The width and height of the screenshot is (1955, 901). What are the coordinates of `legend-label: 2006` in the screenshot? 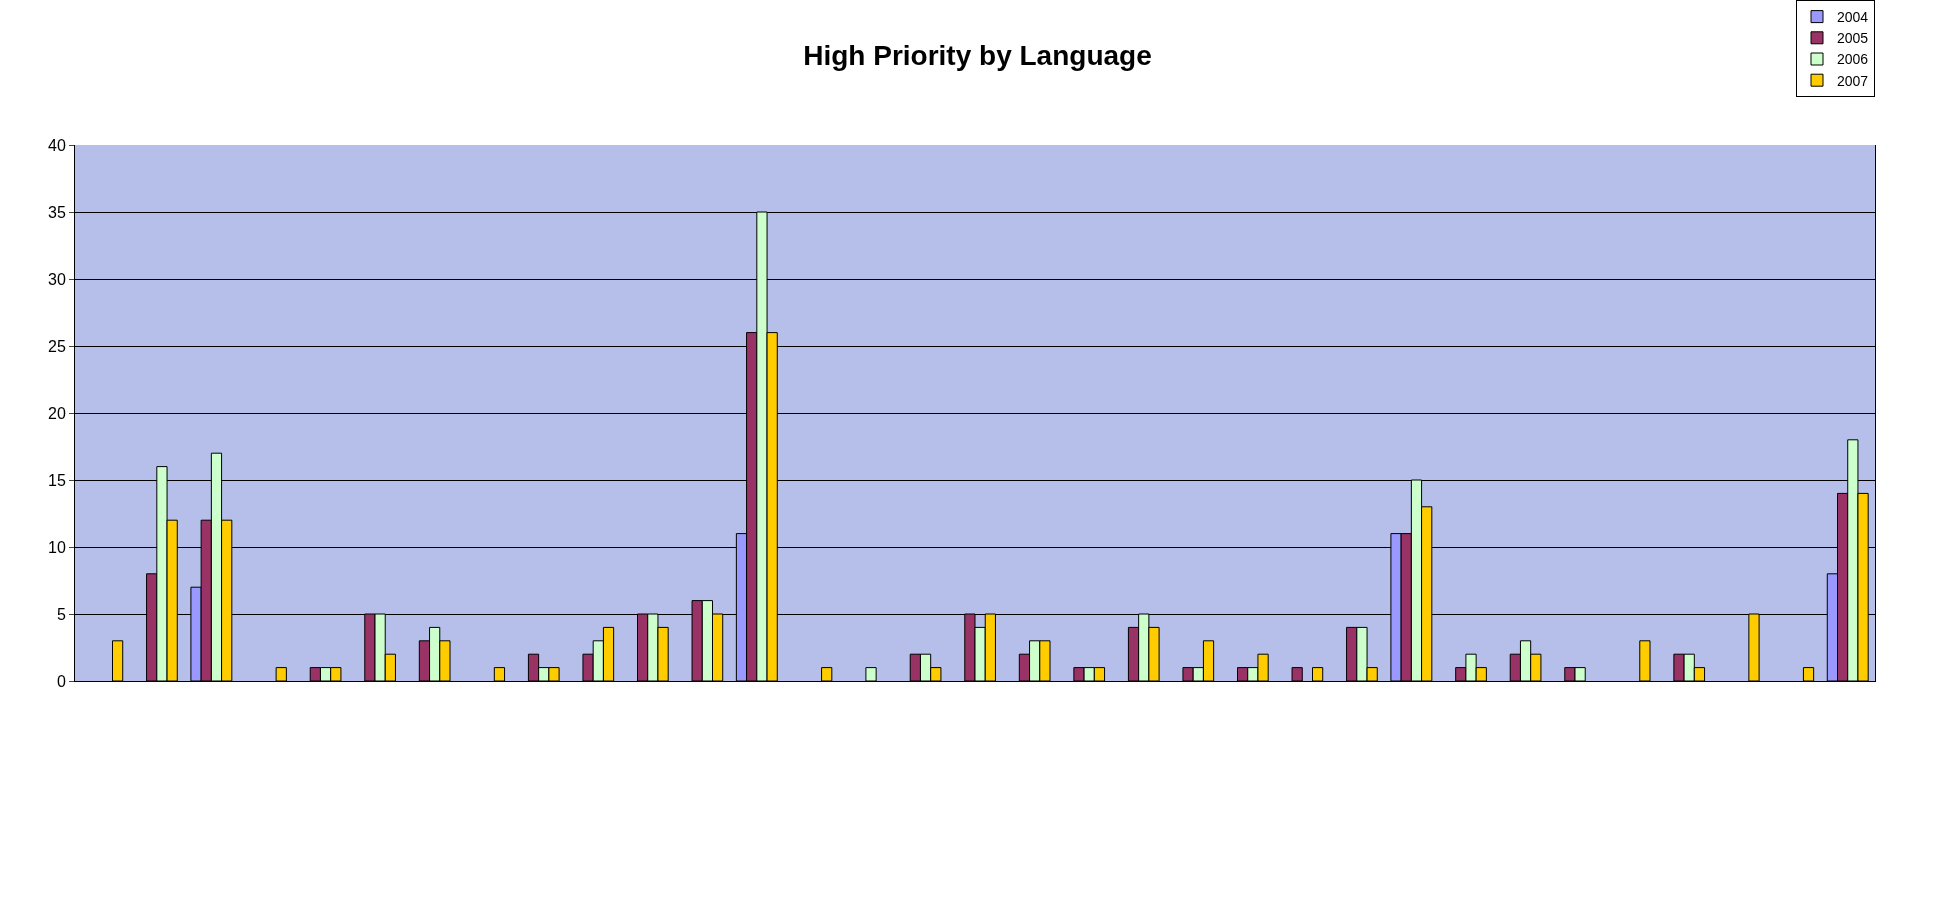 It's located at (1853, 59).